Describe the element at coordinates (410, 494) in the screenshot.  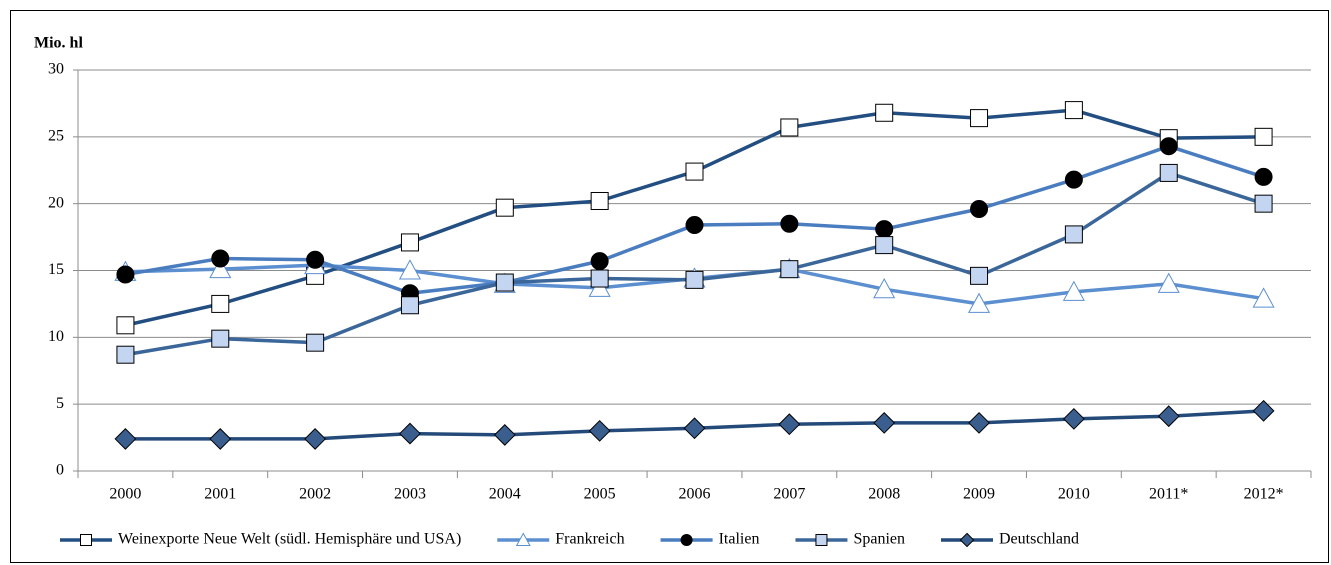
I see `x-tick-label: 2003` at that location.